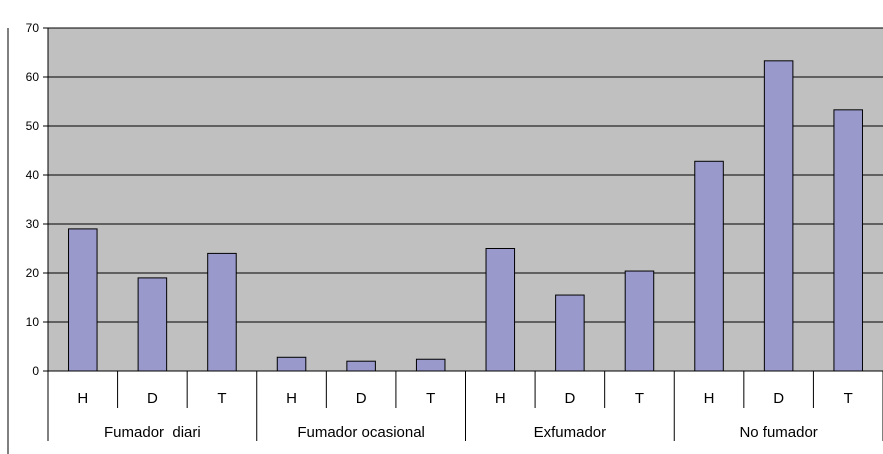  I want to click on x-group-label: Fumador diari, so click(152, 432).